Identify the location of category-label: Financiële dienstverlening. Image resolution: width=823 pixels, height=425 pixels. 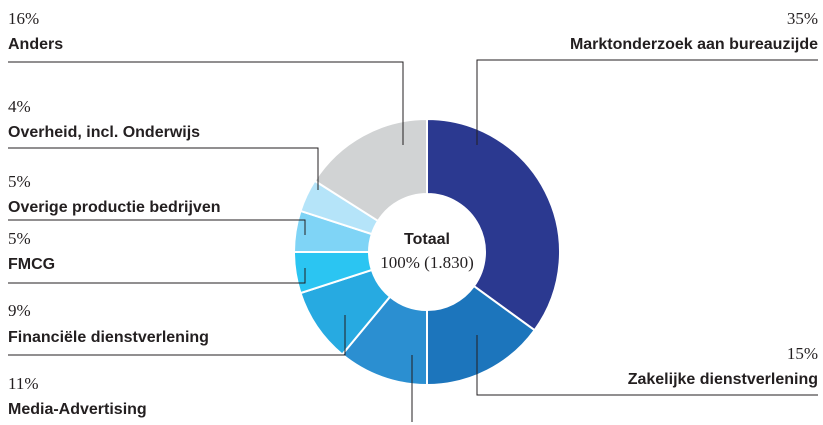
(108, 337).